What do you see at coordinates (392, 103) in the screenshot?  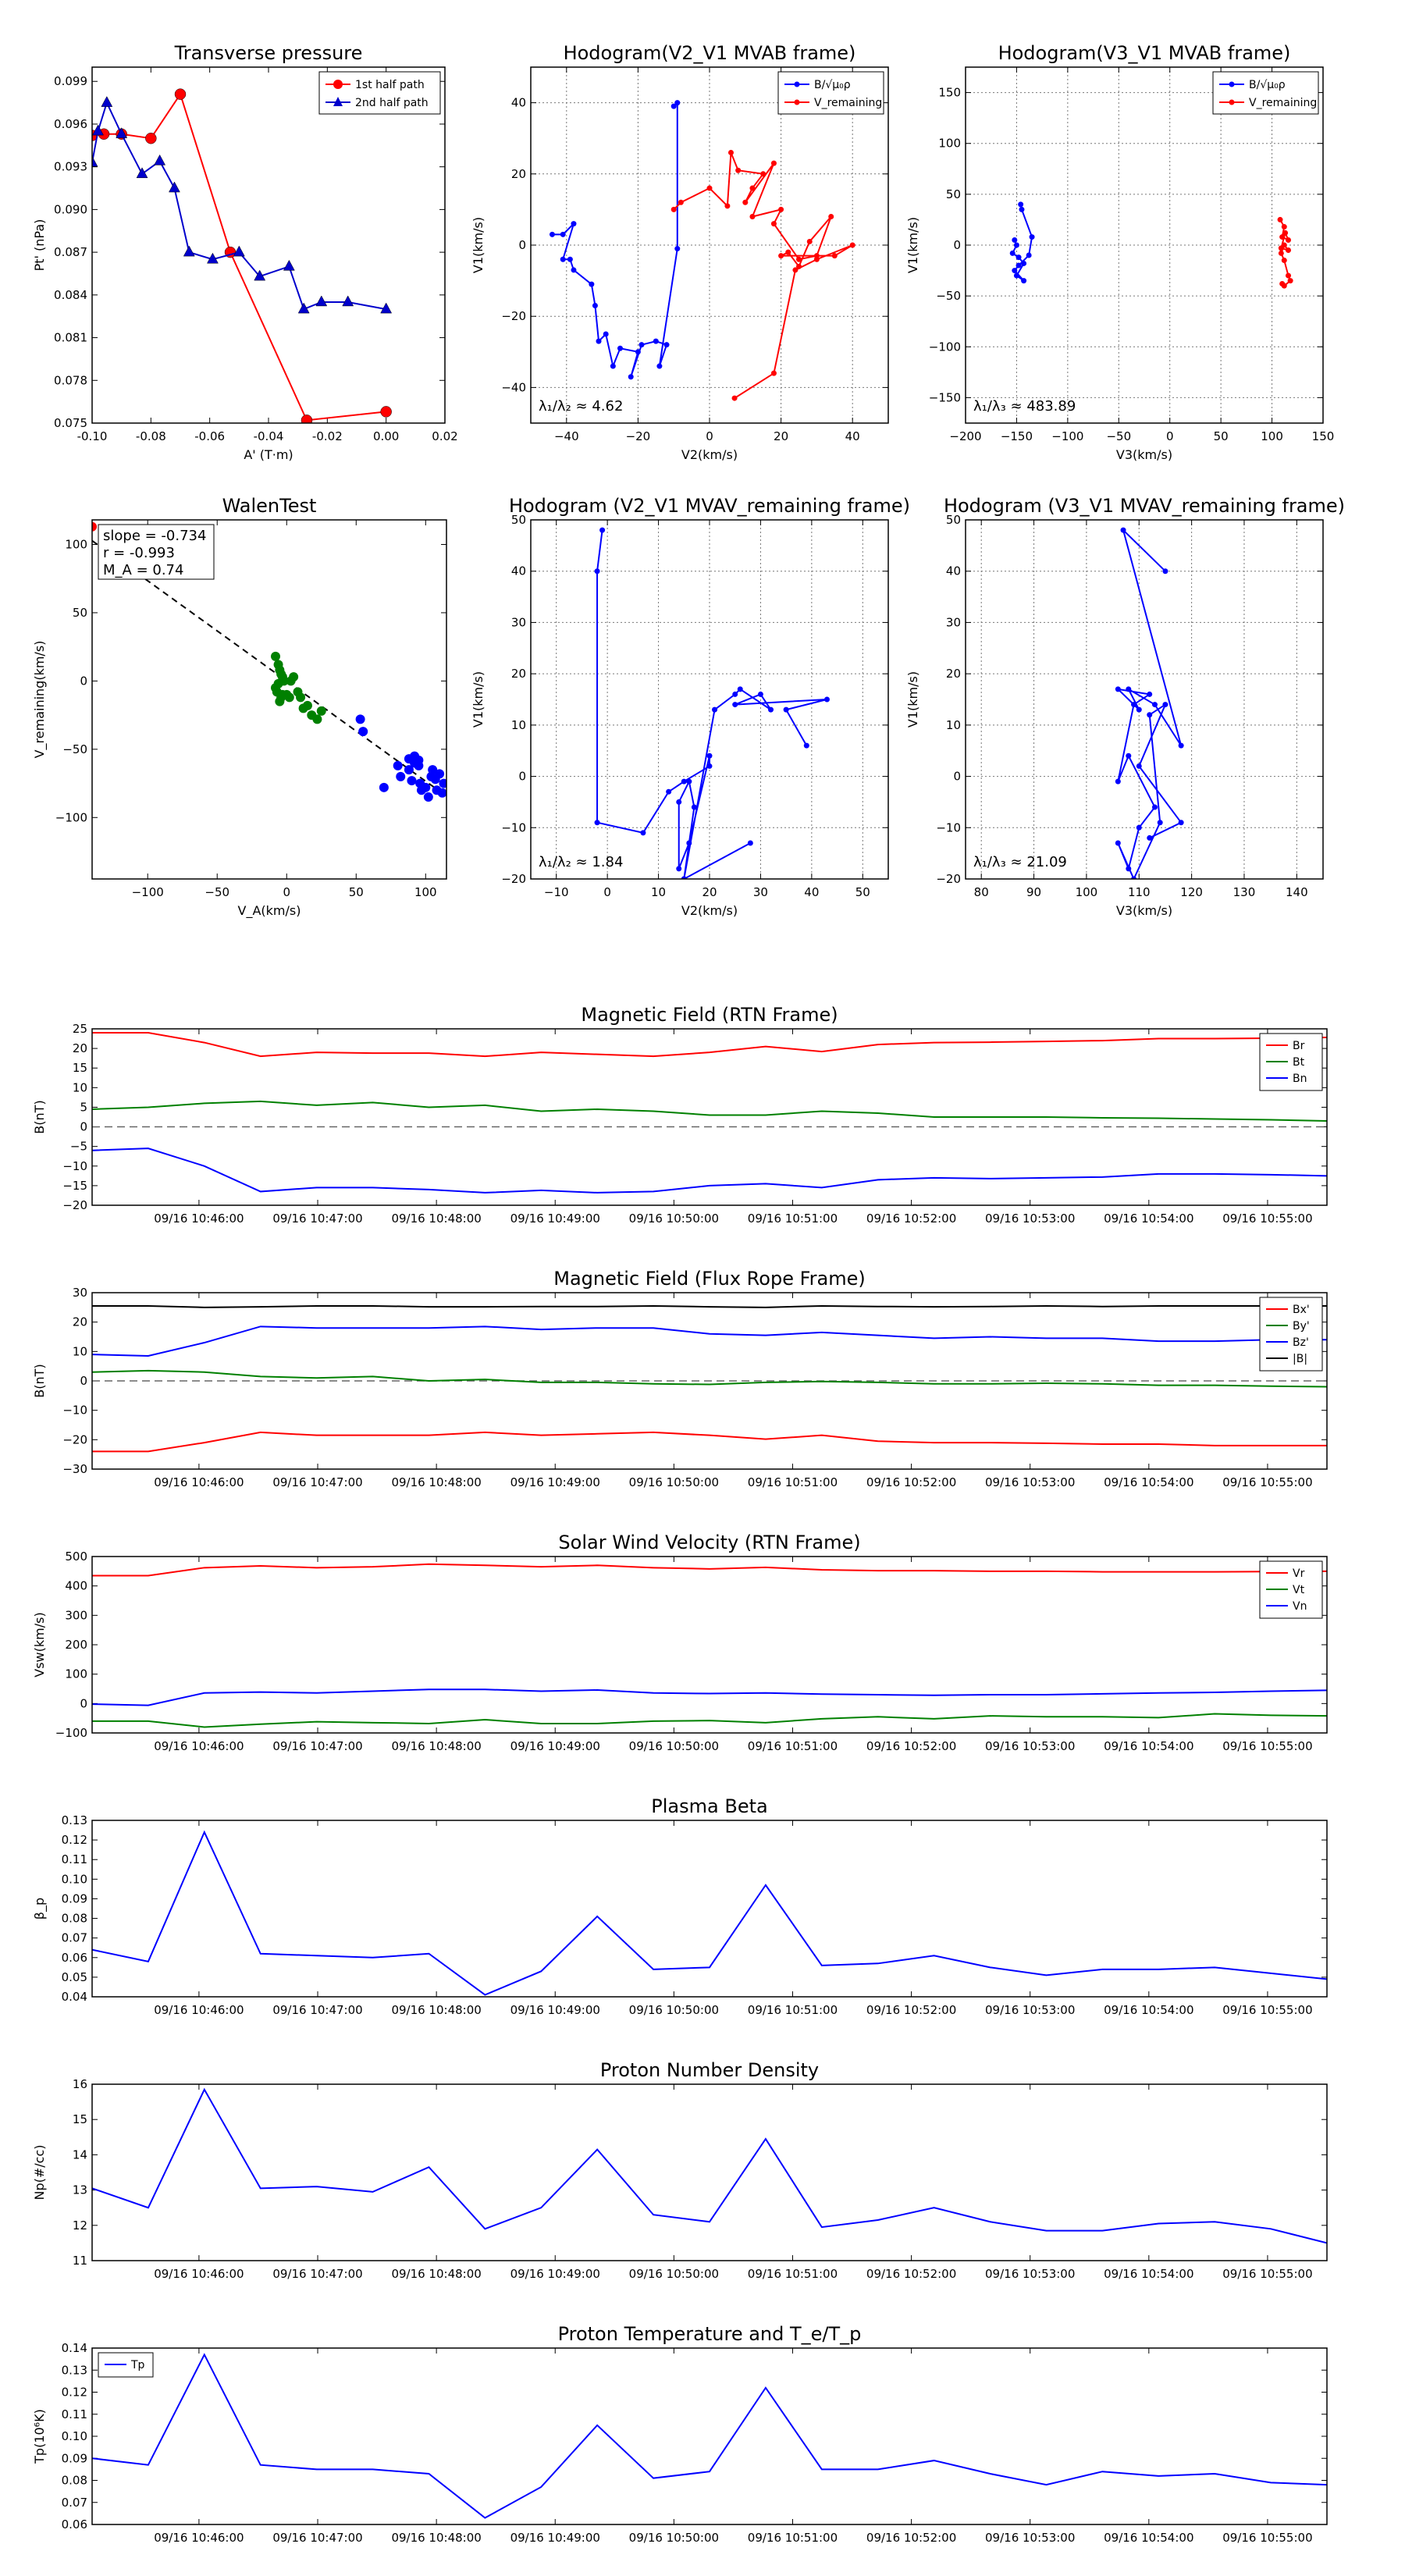 I see `legend-label: 2nd half path` at bounding box center [392, 103].